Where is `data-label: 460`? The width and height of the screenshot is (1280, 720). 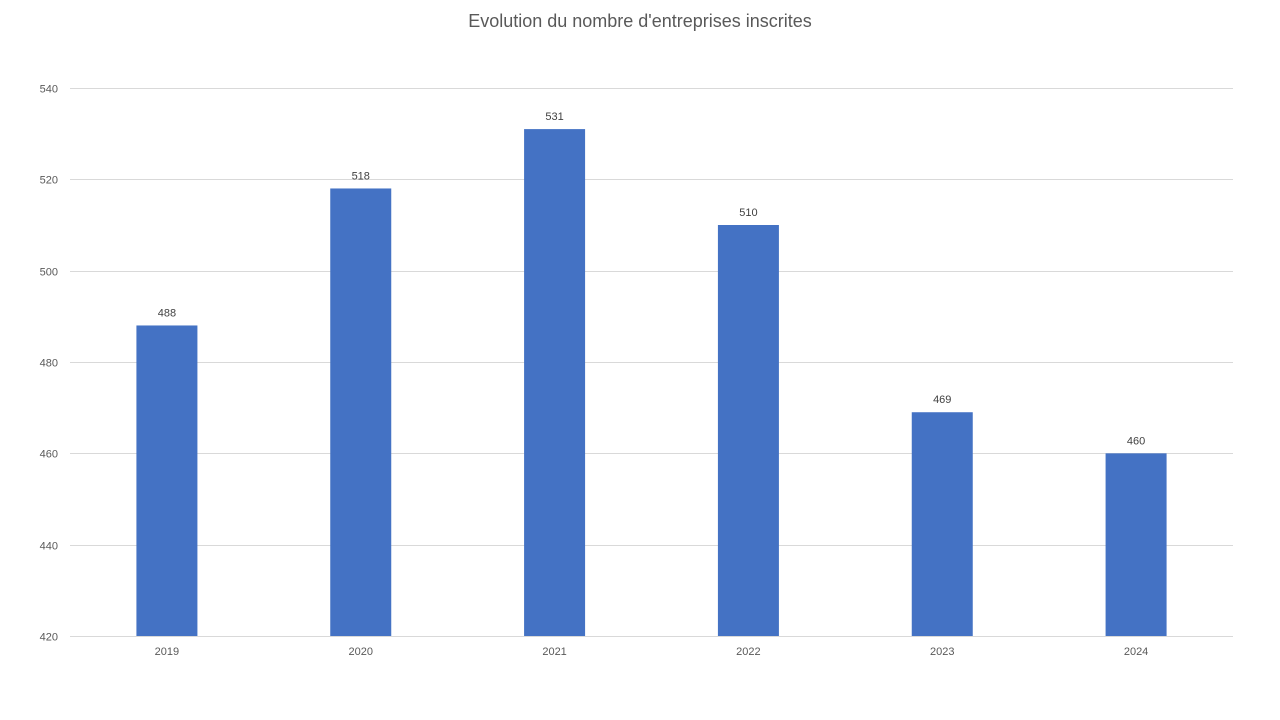 data-label: 460 is located at coordinates (1136, 441).